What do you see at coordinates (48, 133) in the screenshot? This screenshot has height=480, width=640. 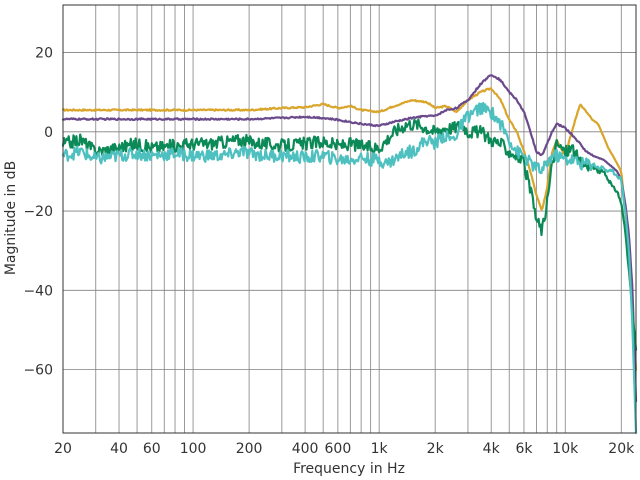 I see `y-tick-label: 0` at bounding box center [48, 133].